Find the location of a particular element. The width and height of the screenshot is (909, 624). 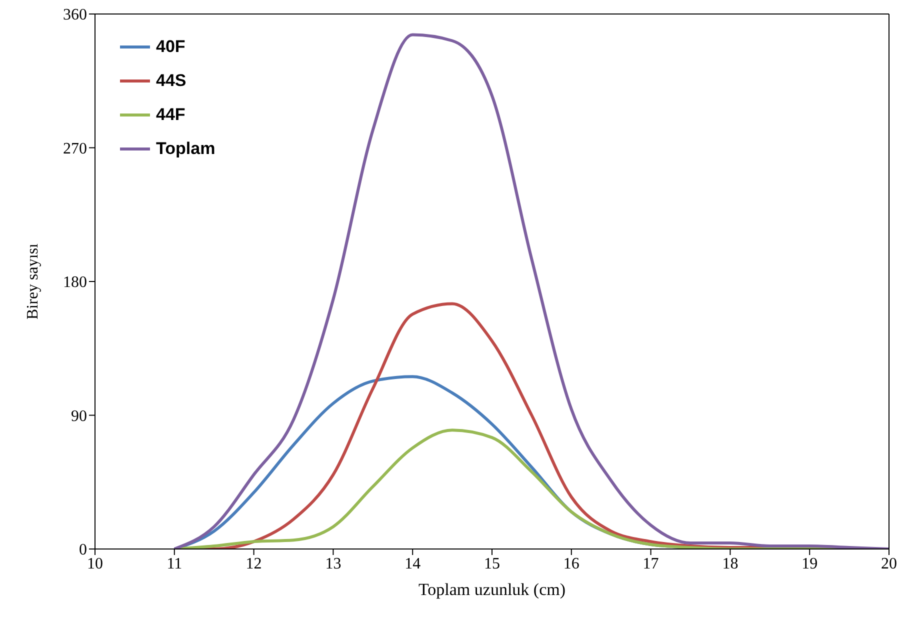

x-tick-label: 17 is located at coordinates (650, 563).